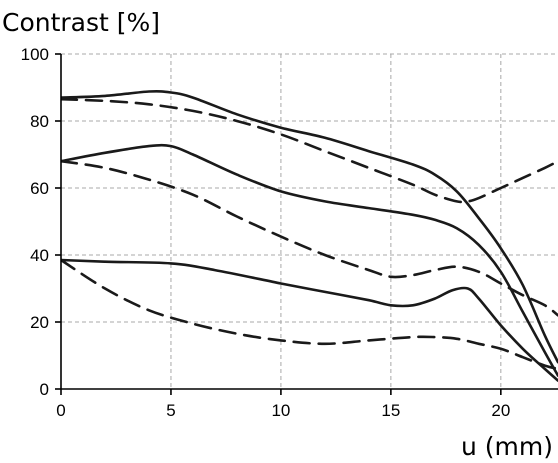 The width and height of the screenshot is (558, 463). I want to click on x-axis-title: u (mm), so click(507, 446).